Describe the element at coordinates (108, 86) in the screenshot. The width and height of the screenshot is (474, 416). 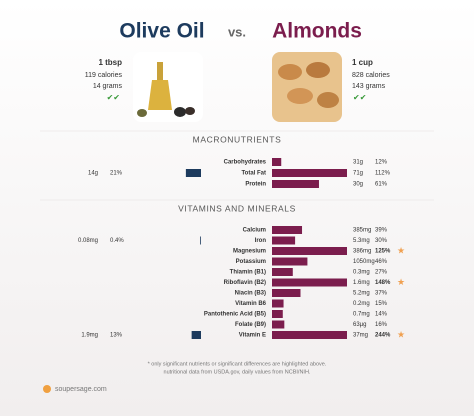
I see `left-weight: 14 grams` at that location.